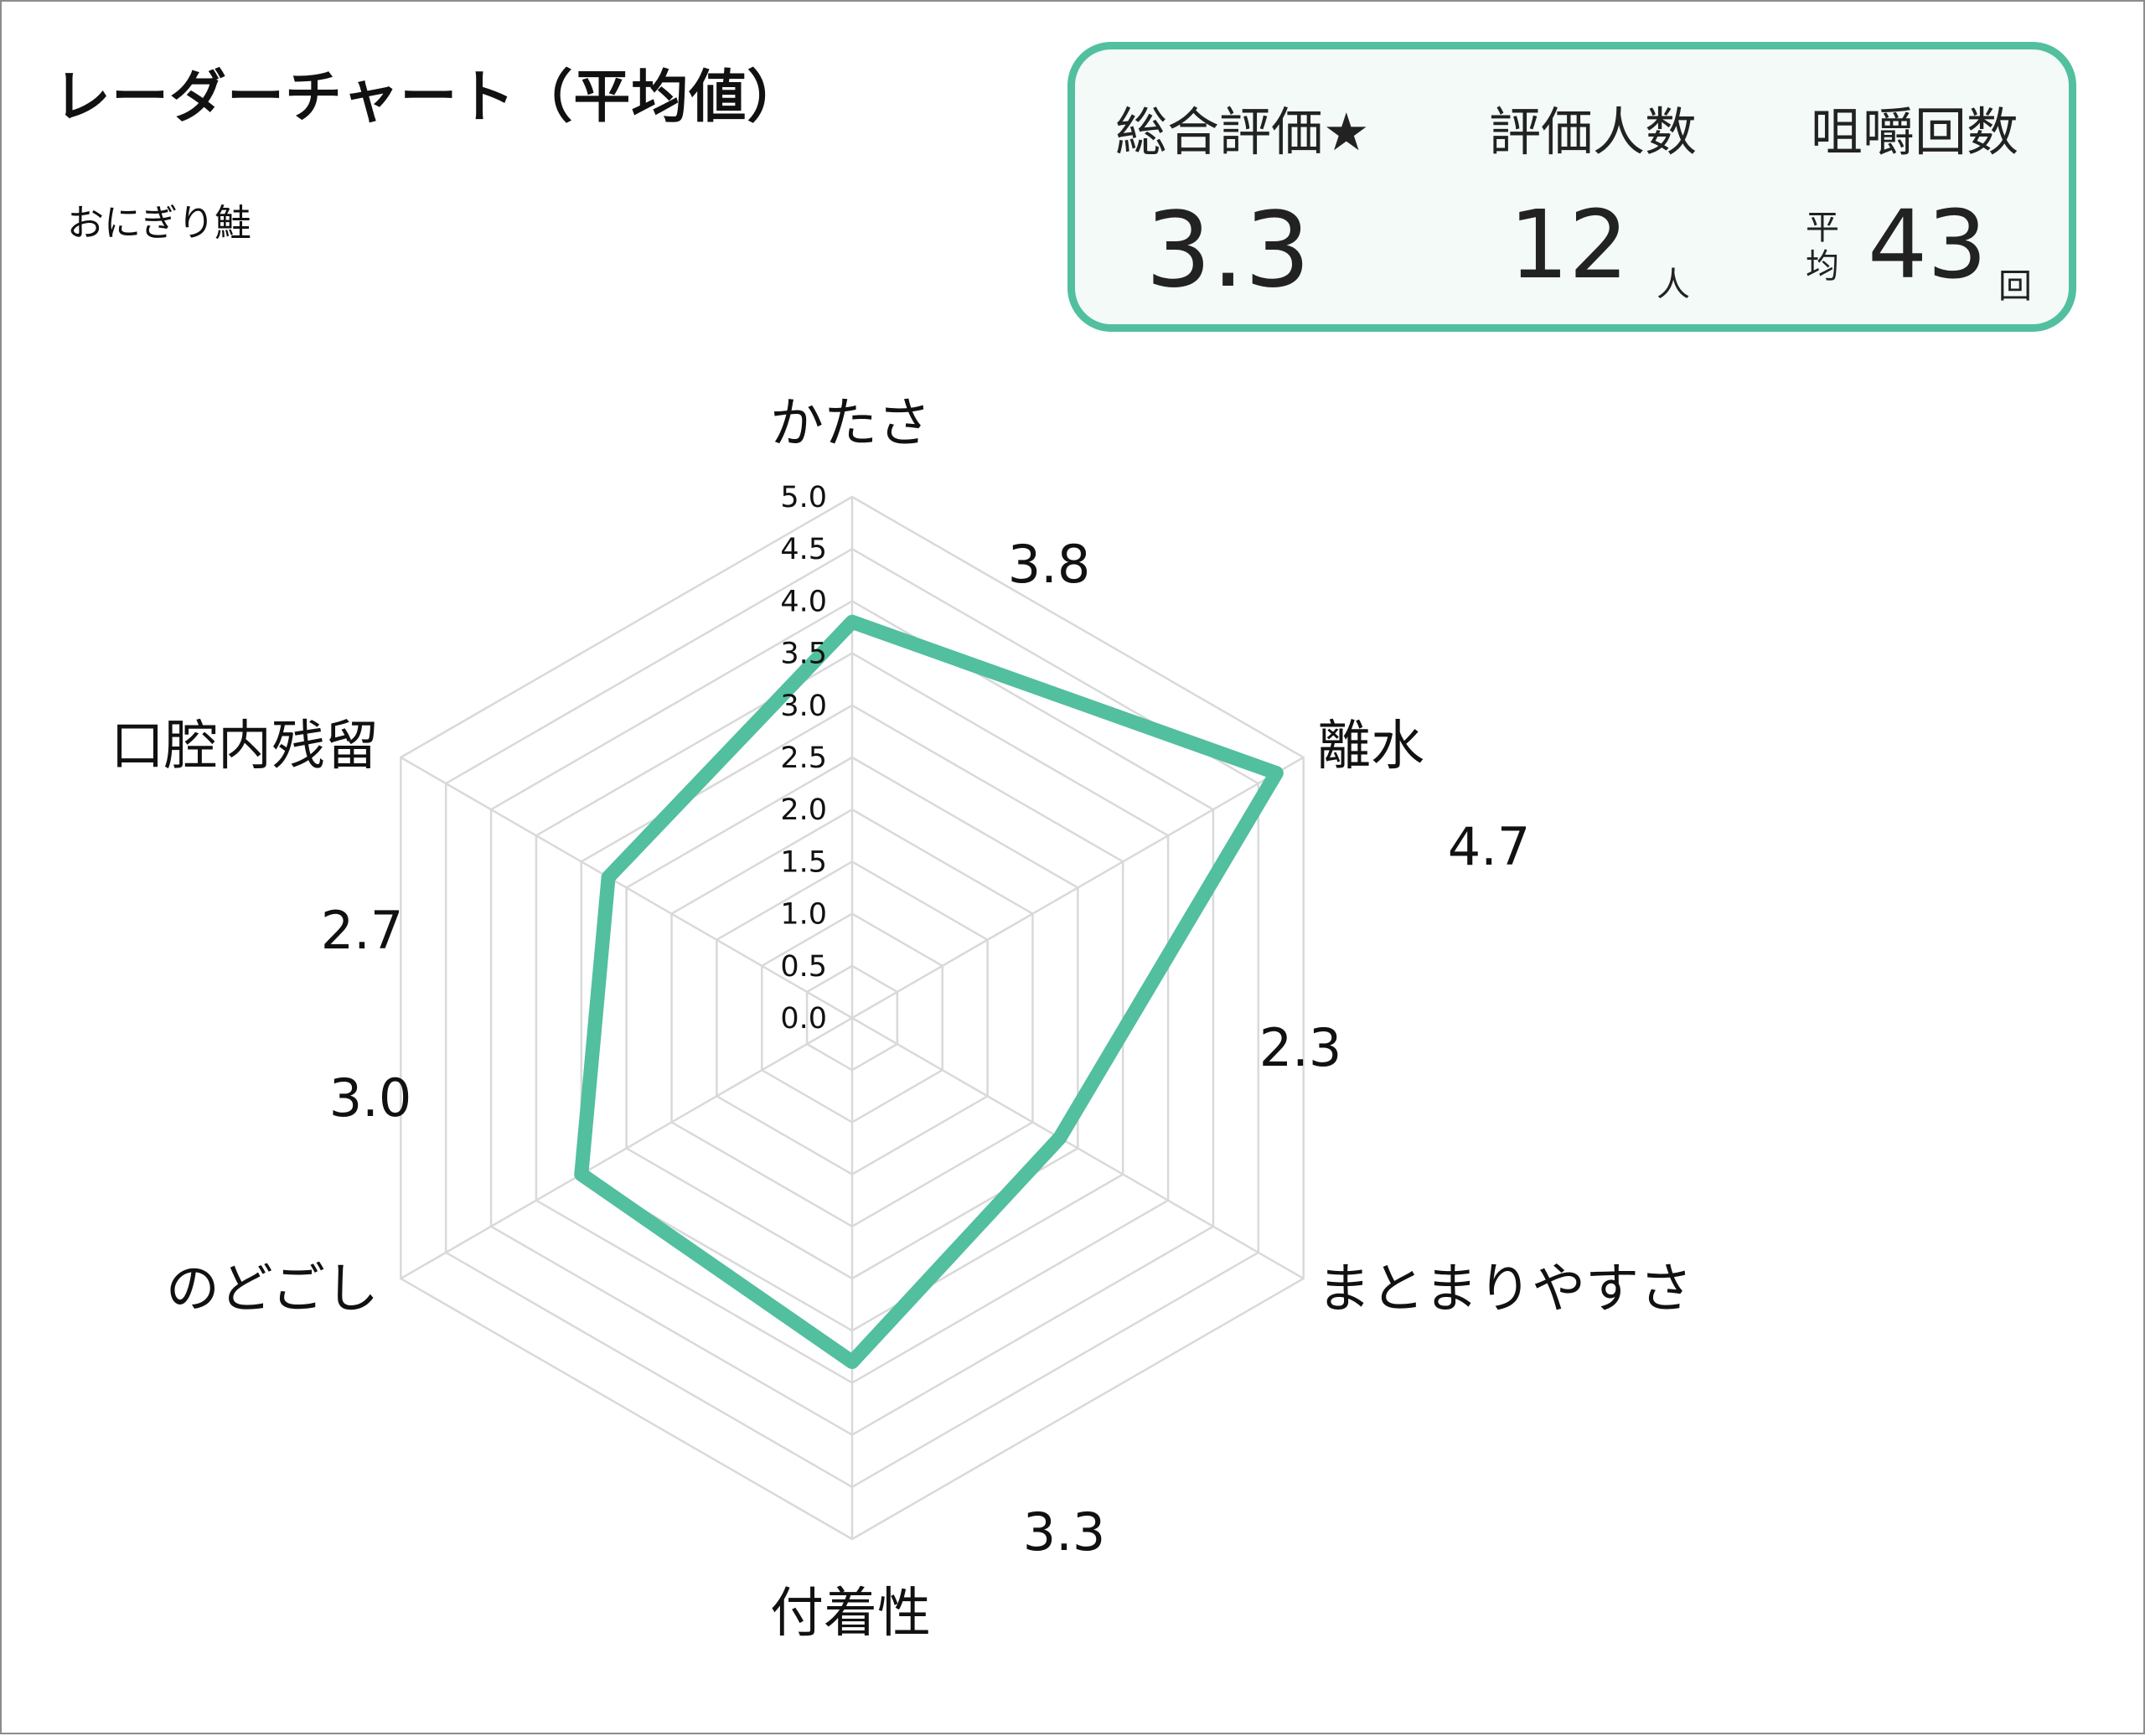 The height and width of the screenshot is (1736, 2145). What do you see at coordinates (1822, 267) in the screenshot?
I see `chew-average-prefix-2: 均` at bounding box center [1822, 267].